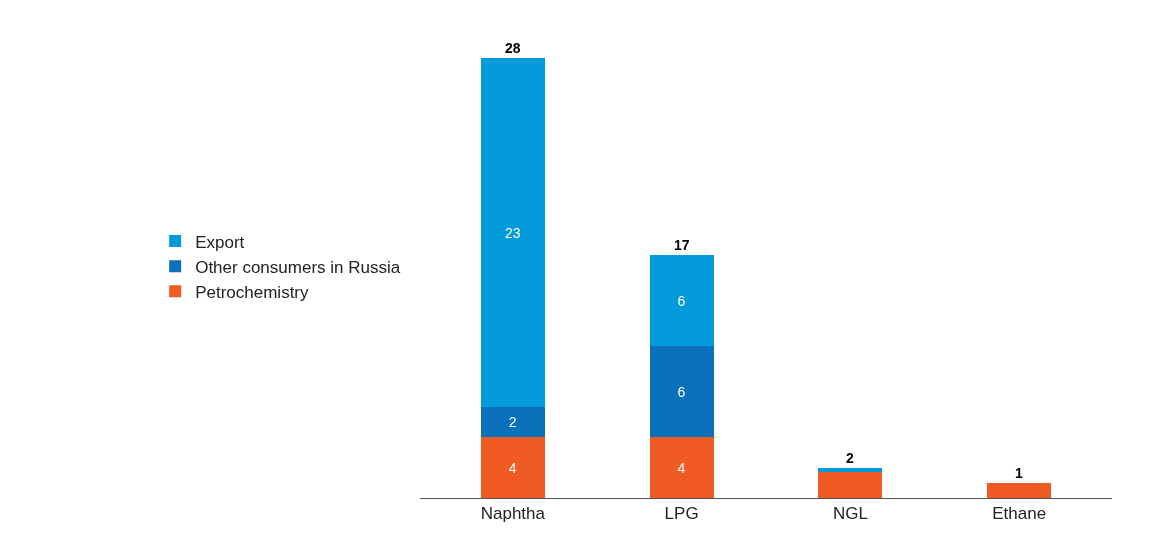  What do you see at coordinates (682, 245) in the screenshot?
I see `total-label: 17` at bounding box center [682, 245].